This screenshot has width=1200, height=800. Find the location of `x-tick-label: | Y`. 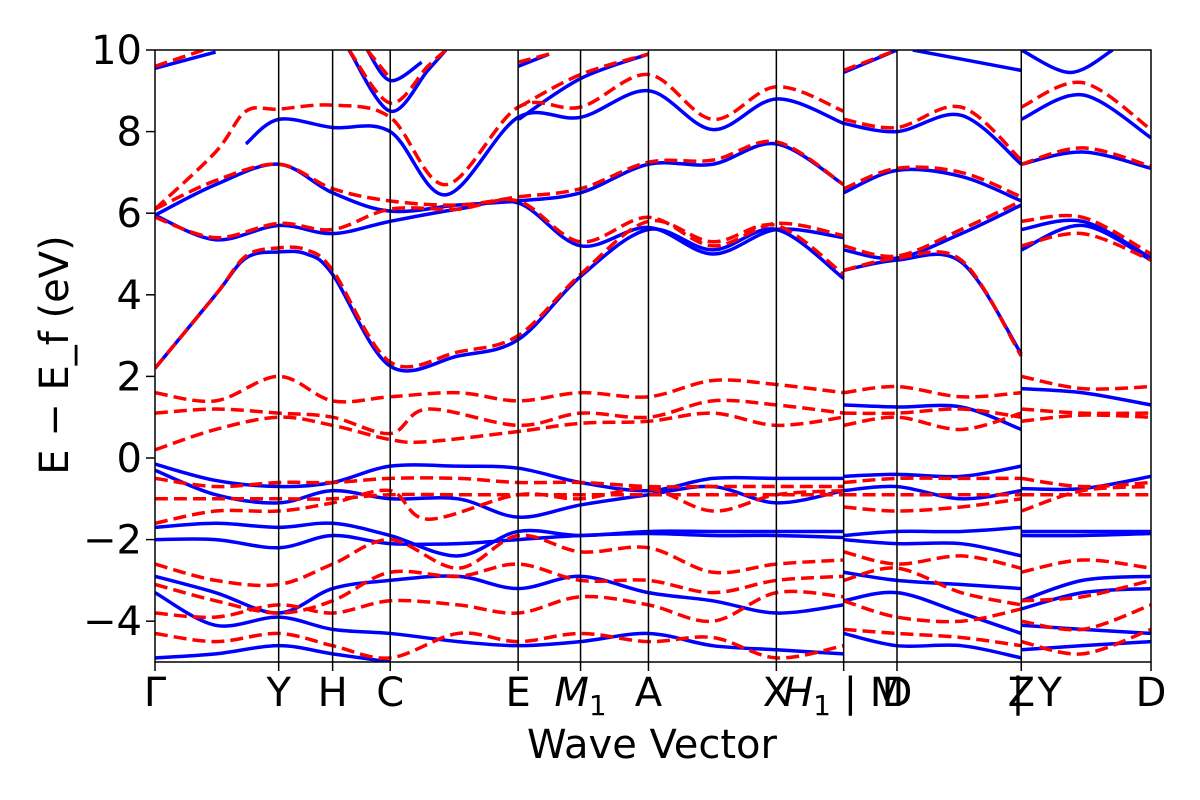

x-tick-label: | Y is located at coordinates (1036, 693).